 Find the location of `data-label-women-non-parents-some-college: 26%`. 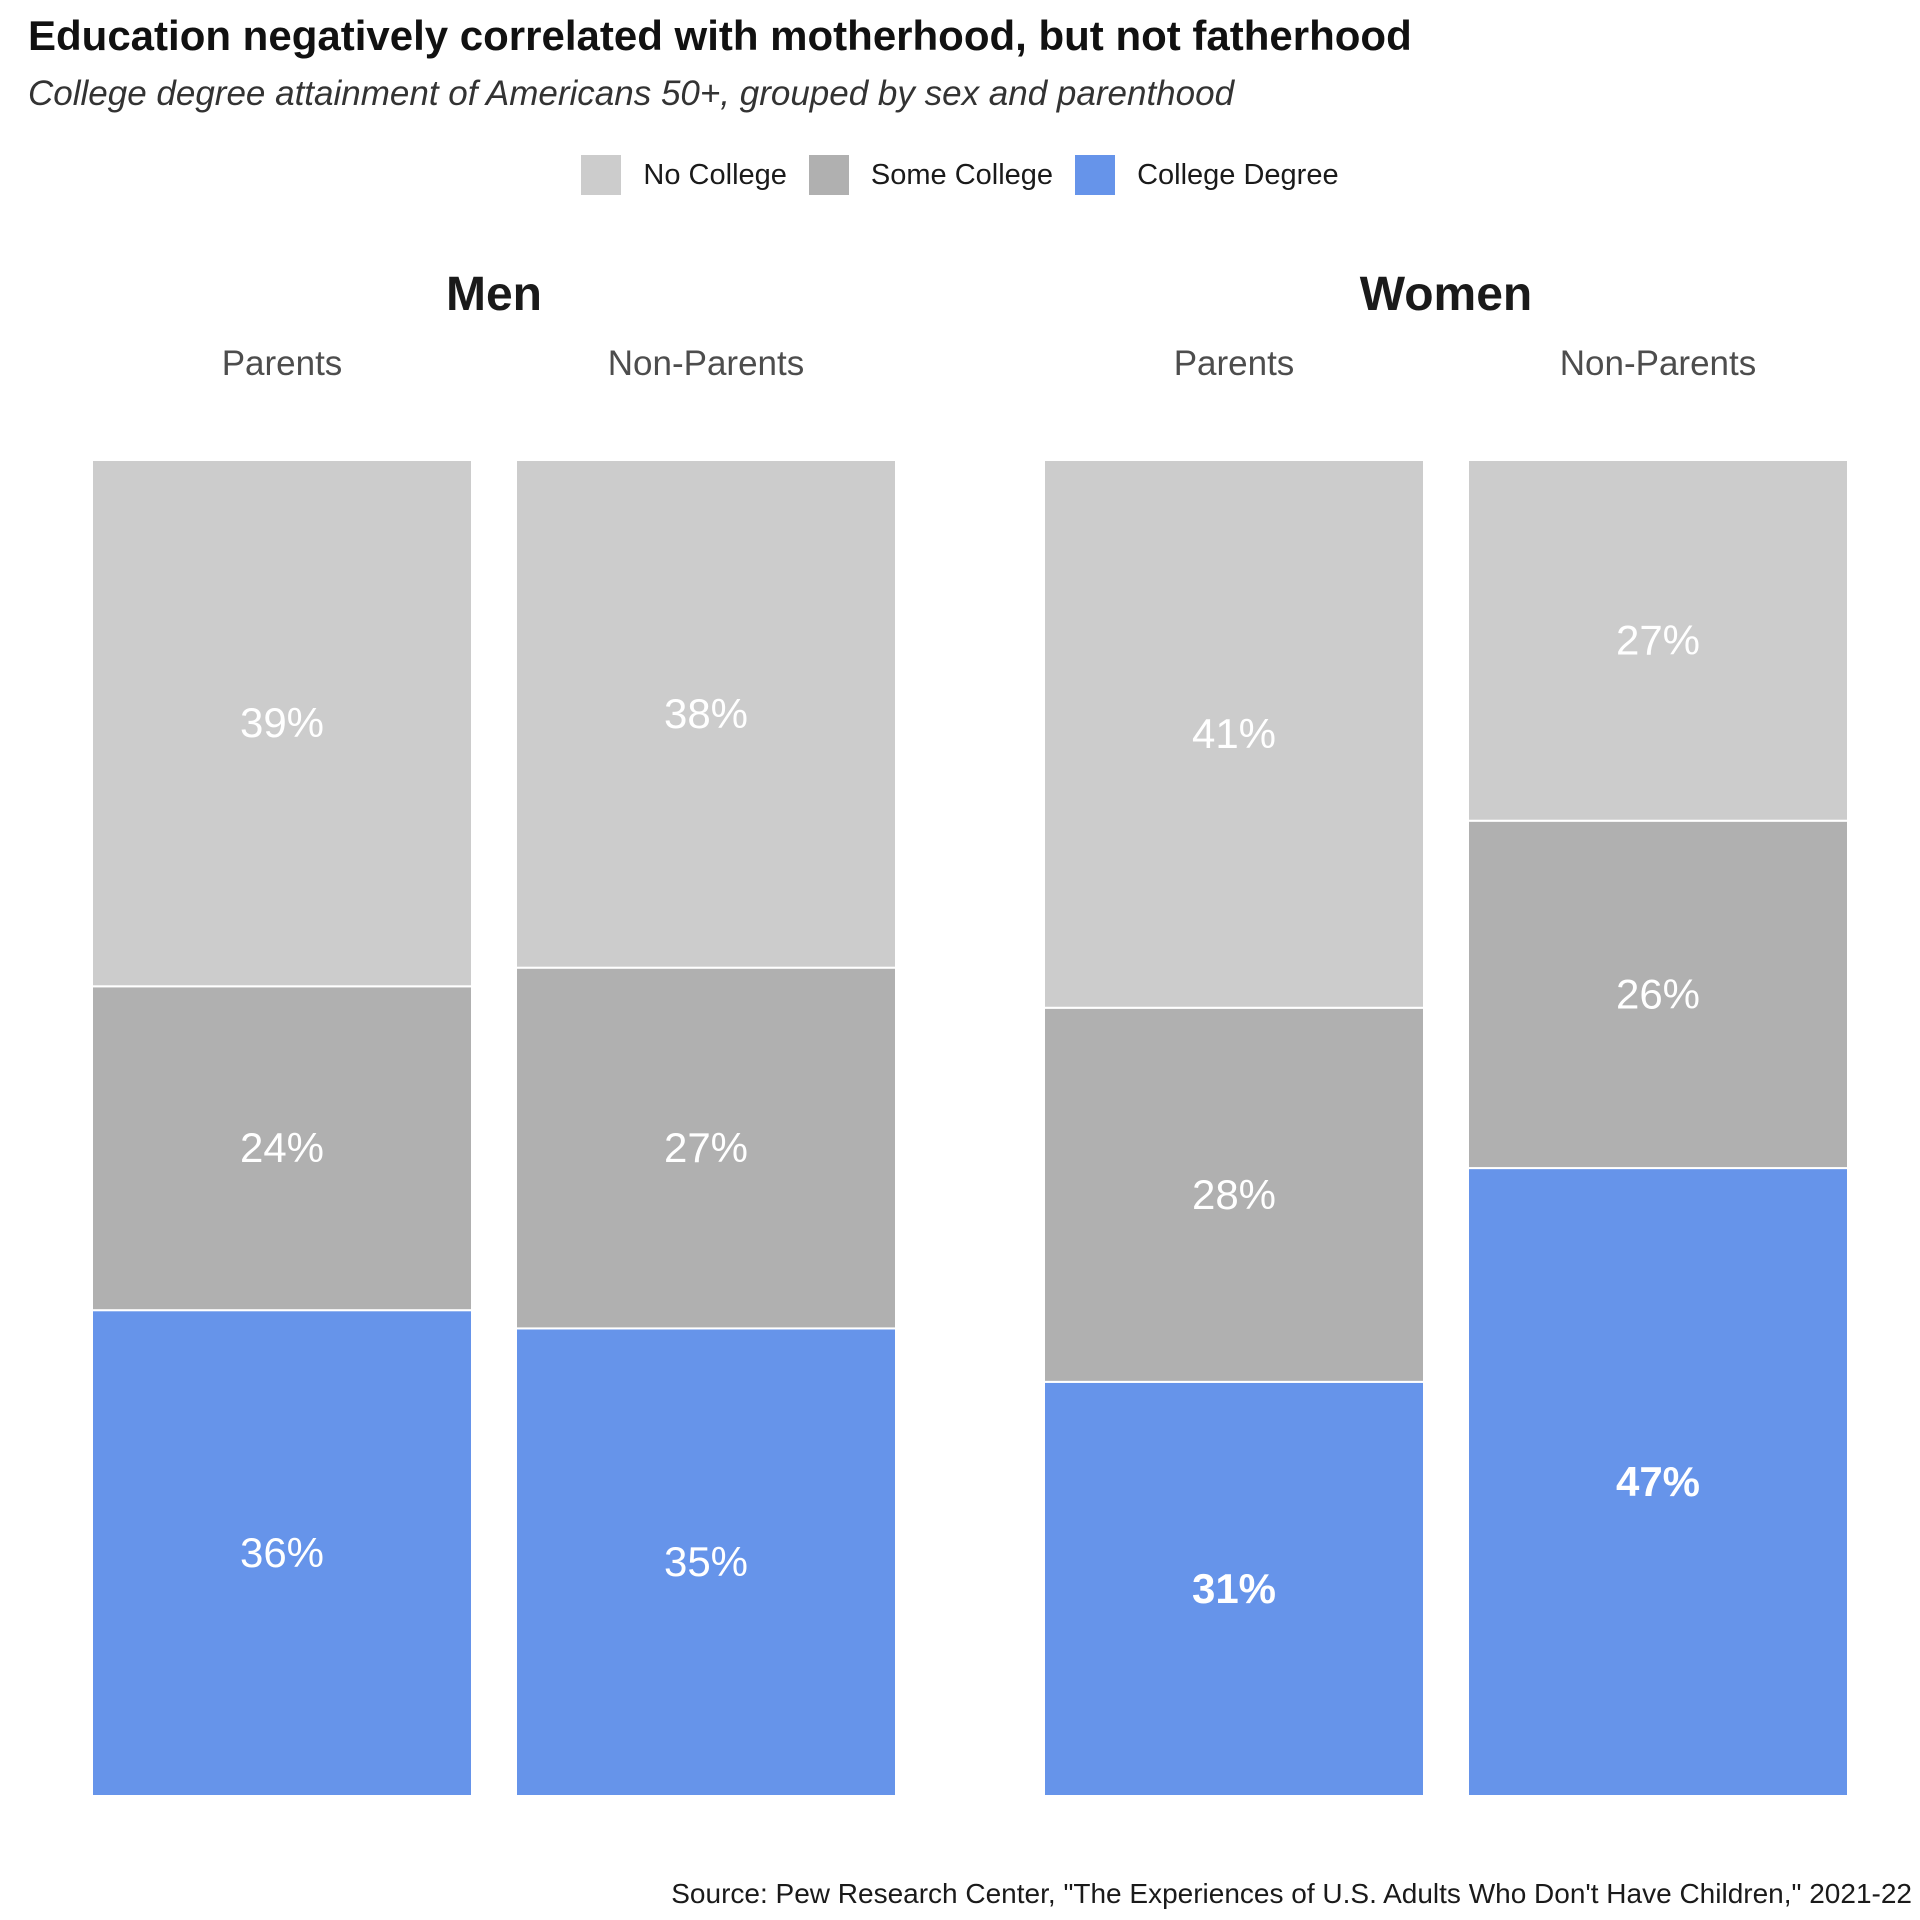

data-label-women-non-parents-some-college: 26% is located at coordinates (1658, 993).